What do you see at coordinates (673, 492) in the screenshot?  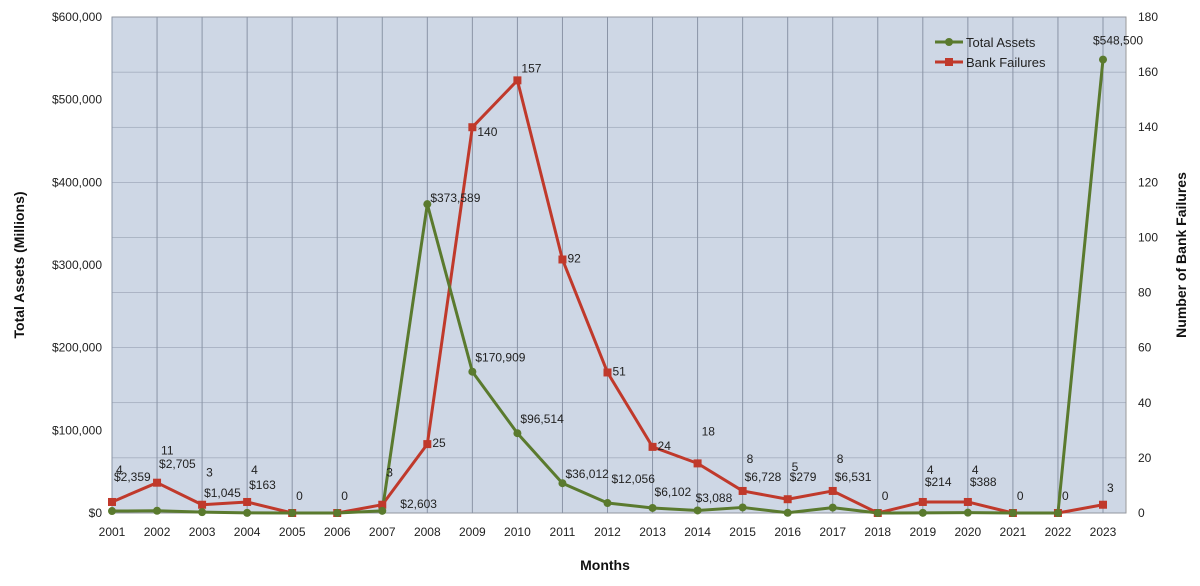 I see `total-assets-data-label: $6,102` at bounding box center [673, 492].